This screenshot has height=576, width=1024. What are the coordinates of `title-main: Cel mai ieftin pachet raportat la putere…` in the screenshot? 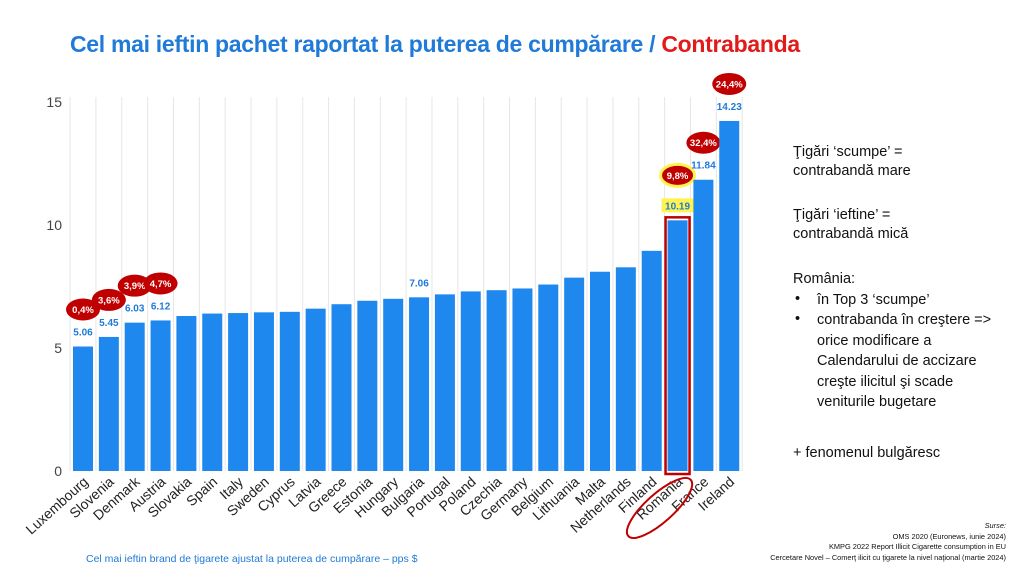 It's located at (363, 44).